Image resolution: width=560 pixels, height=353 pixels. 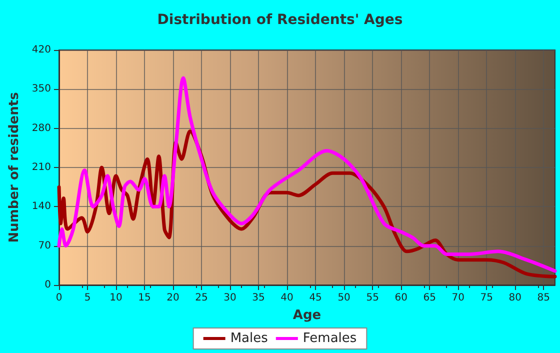 I want to click on x-tick-label: 15, so click(x=144, y=298).